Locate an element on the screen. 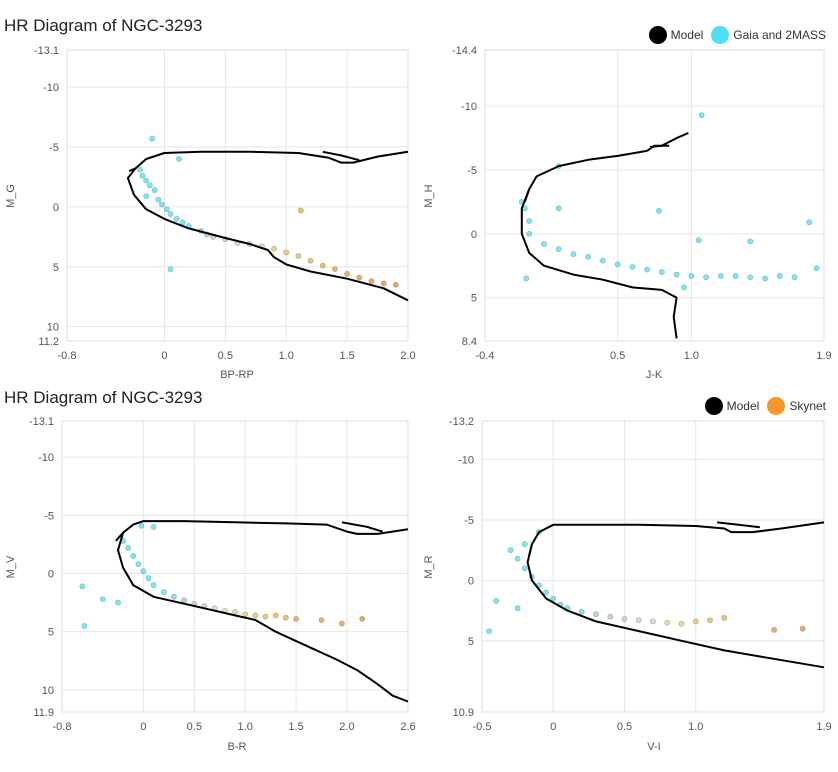 This screenshot has height=772, width=838. x-axis-label: V-I is located at coordinates (653, 747).